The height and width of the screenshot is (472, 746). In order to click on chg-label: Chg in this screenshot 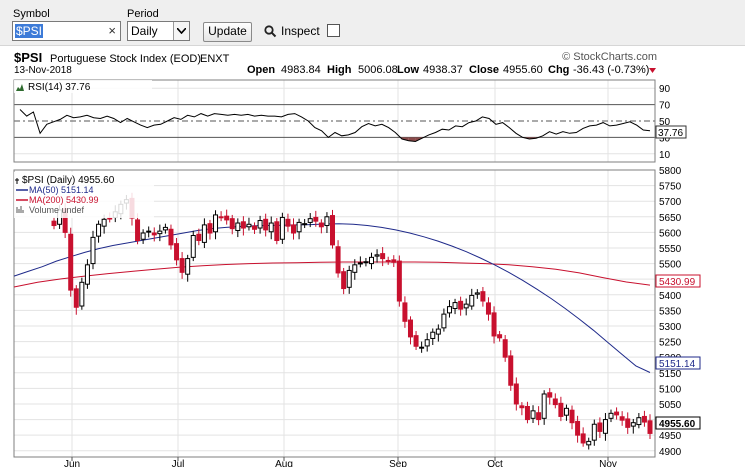, I will do `click(558, 70)`.